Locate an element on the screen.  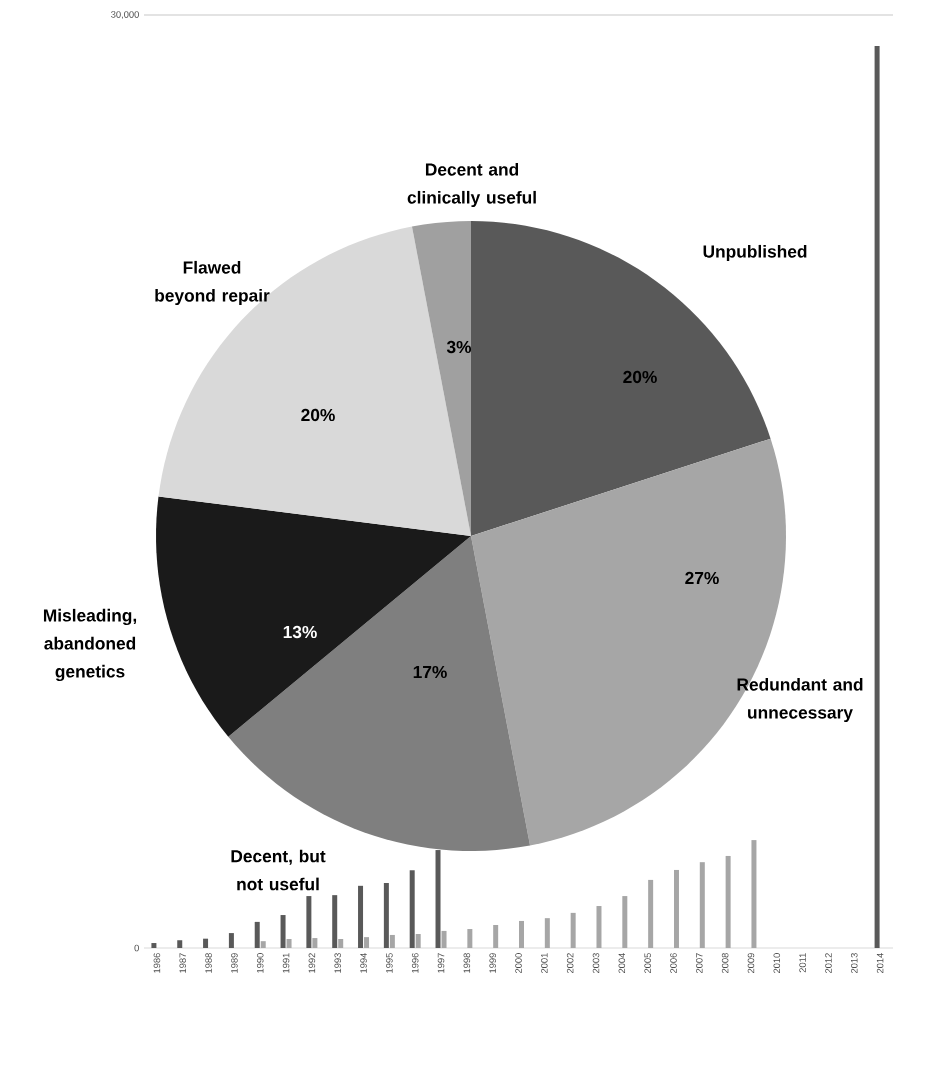
x-tick-label: 2009 is located at coordinates (751, 963).